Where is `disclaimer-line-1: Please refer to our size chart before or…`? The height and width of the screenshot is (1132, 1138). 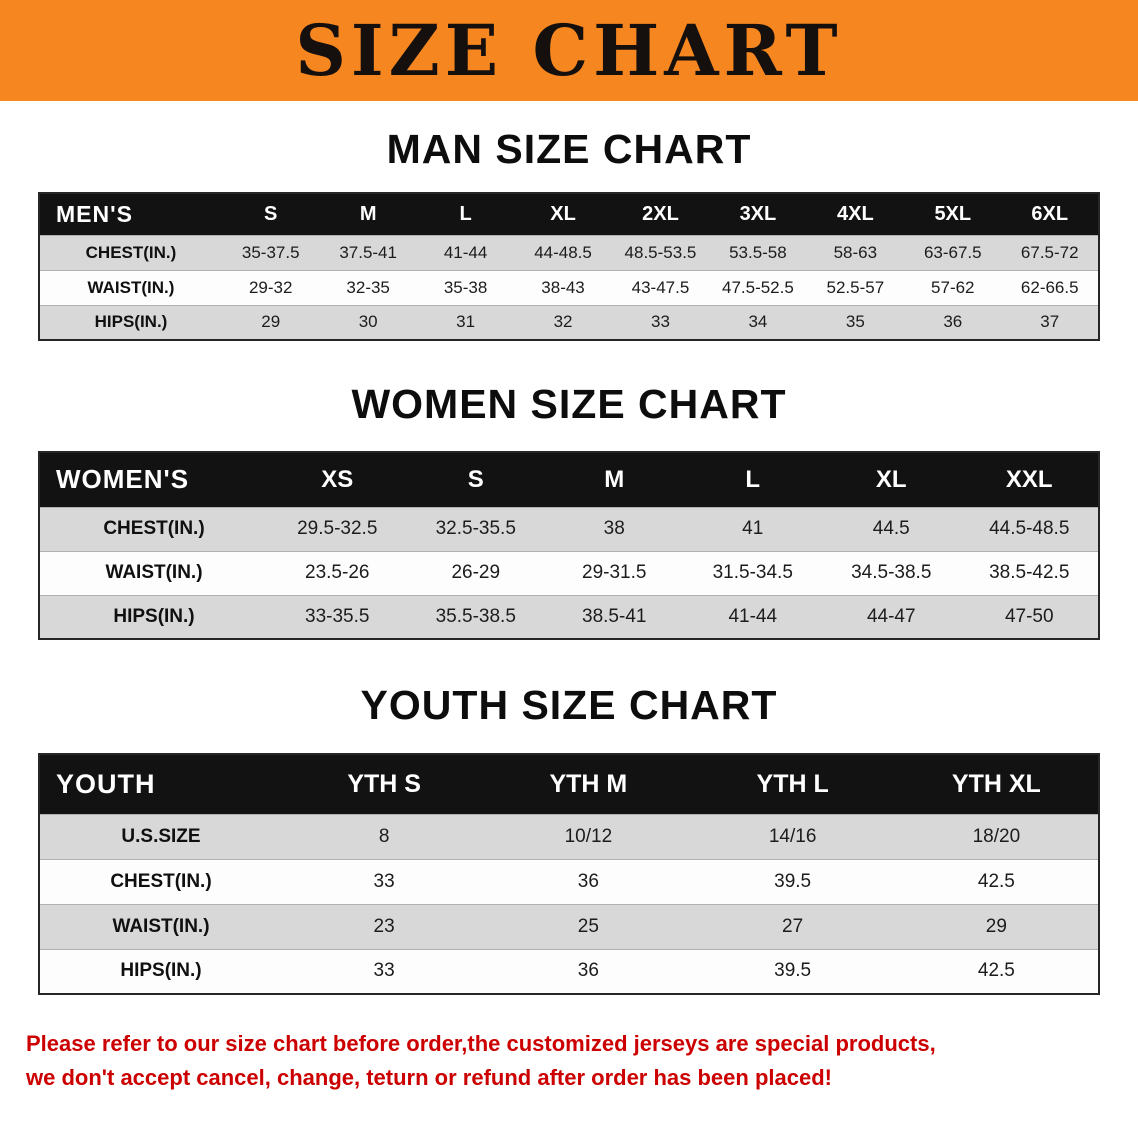 disclaimer-line-1: Please refer to our size chart before or… is located at coordinates (481, 1044).